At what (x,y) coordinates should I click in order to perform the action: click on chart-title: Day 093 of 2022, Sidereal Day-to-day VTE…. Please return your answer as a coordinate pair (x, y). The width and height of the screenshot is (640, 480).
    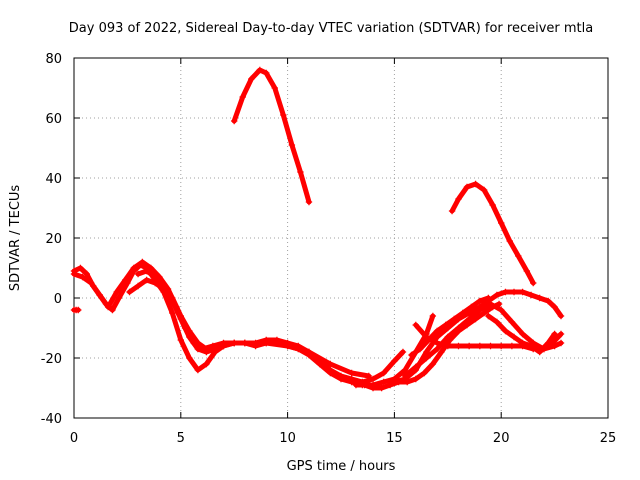
    Looking at the image, I should click on (331, 28).